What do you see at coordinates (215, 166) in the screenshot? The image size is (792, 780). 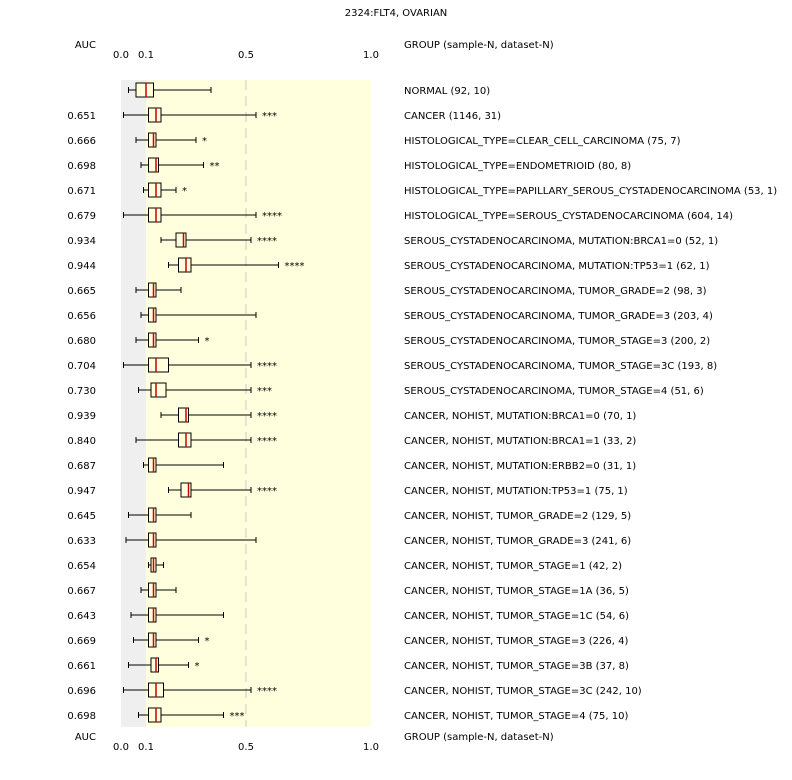 I see `significance-stars: **` at bounding box center [215, 166].